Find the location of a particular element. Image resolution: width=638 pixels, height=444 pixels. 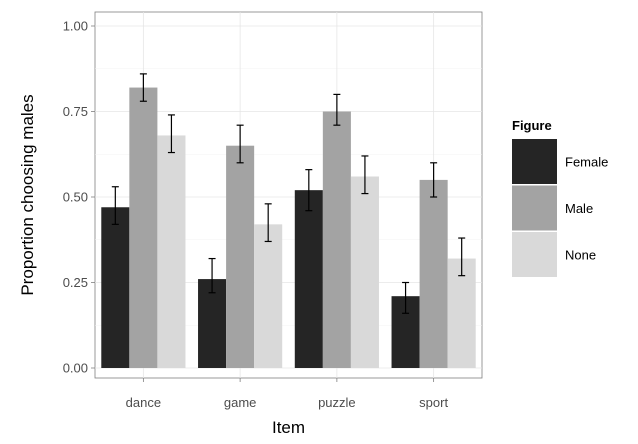

y-tick-label: 0.50 is located at coordinates (75, 197).